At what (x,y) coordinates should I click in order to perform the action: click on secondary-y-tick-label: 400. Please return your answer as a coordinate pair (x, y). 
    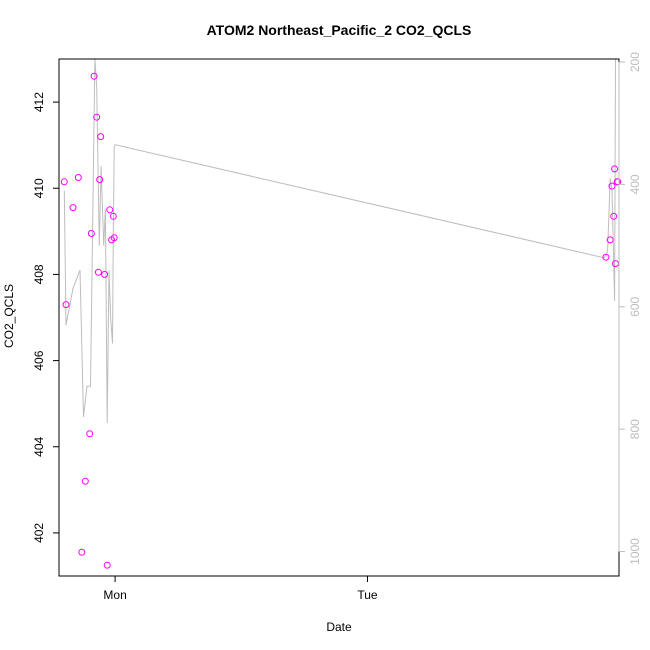
    Looking at the image, I should click on (635, 184).